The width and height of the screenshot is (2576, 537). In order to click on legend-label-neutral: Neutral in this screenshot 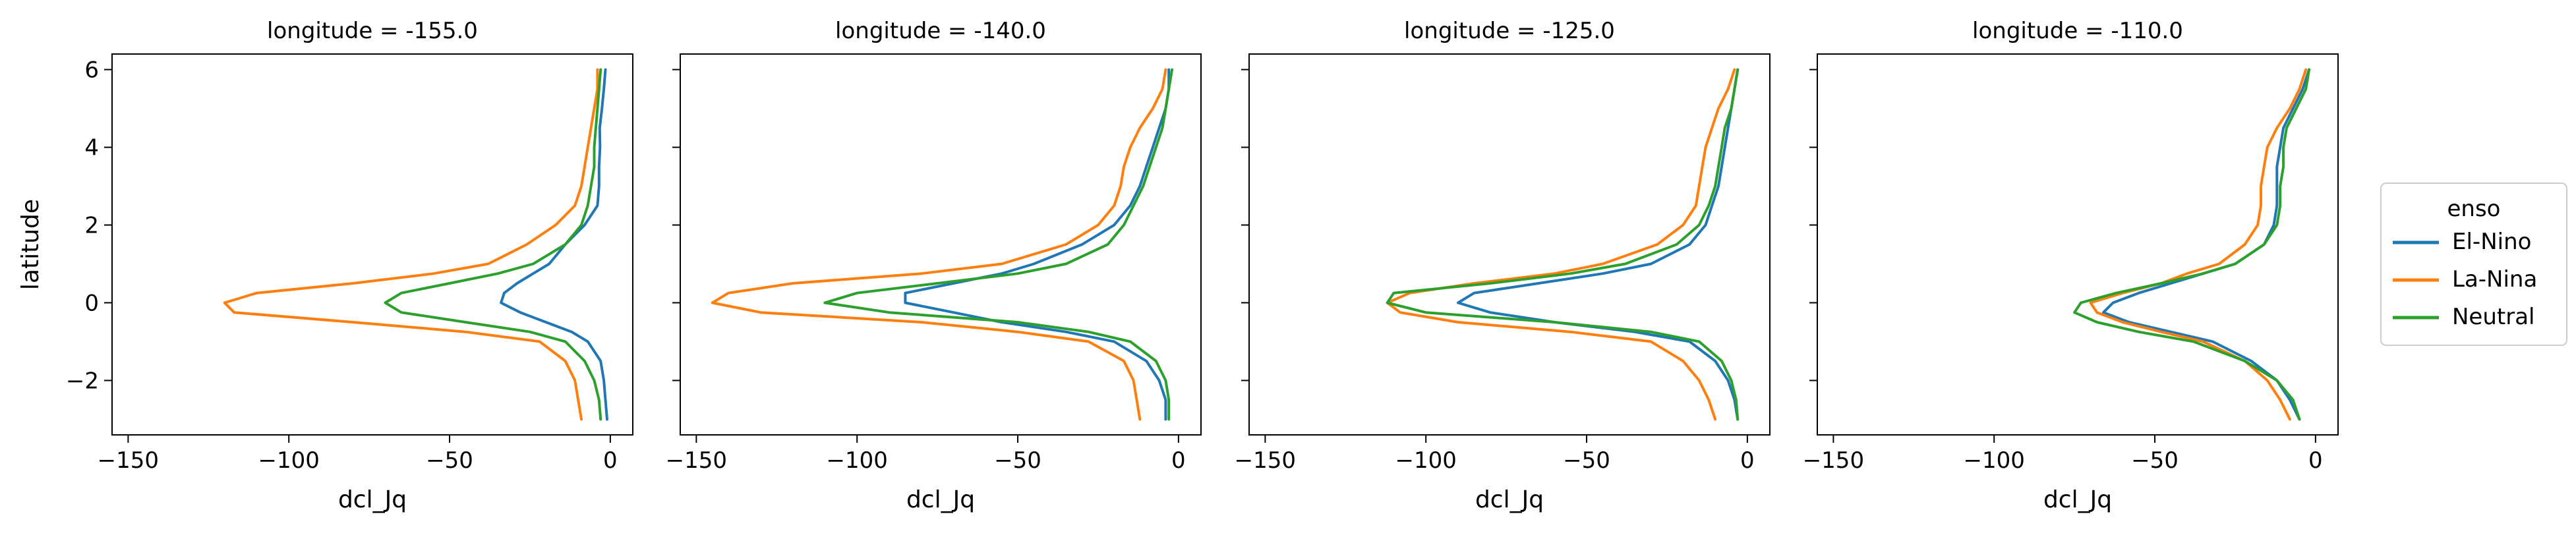, I will do `click(2493, 317)`.